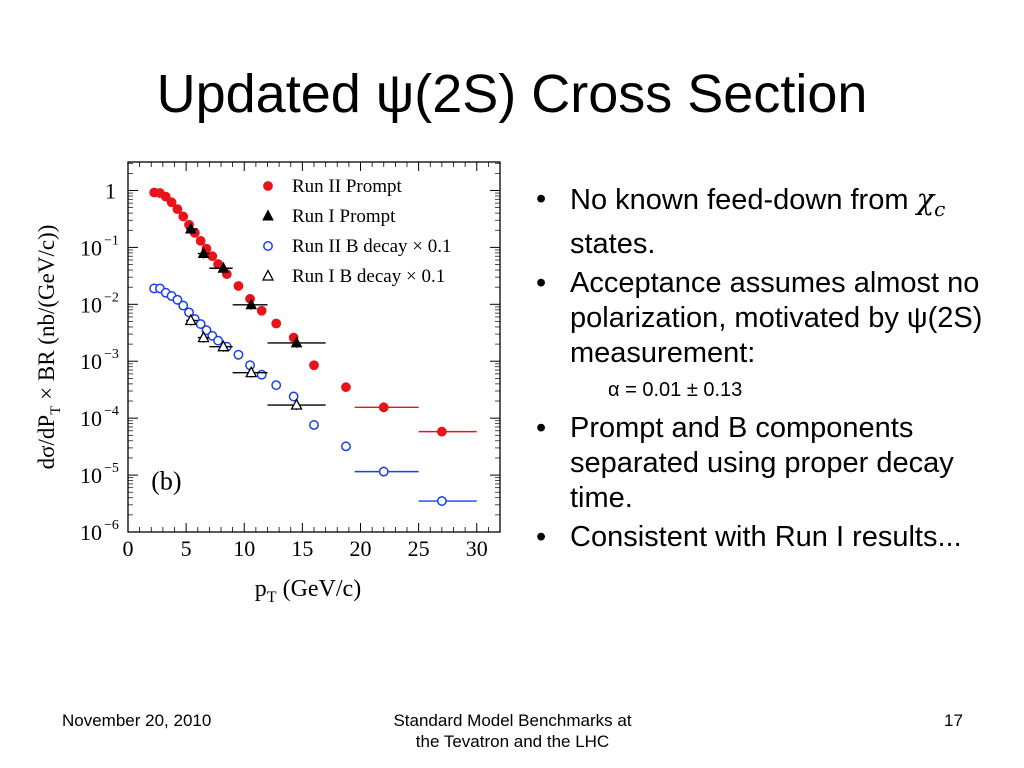  Describe the element at coordinates (344, 216) in the screenshot. I see `legend-entry-label: Run I Prompt` at that location.